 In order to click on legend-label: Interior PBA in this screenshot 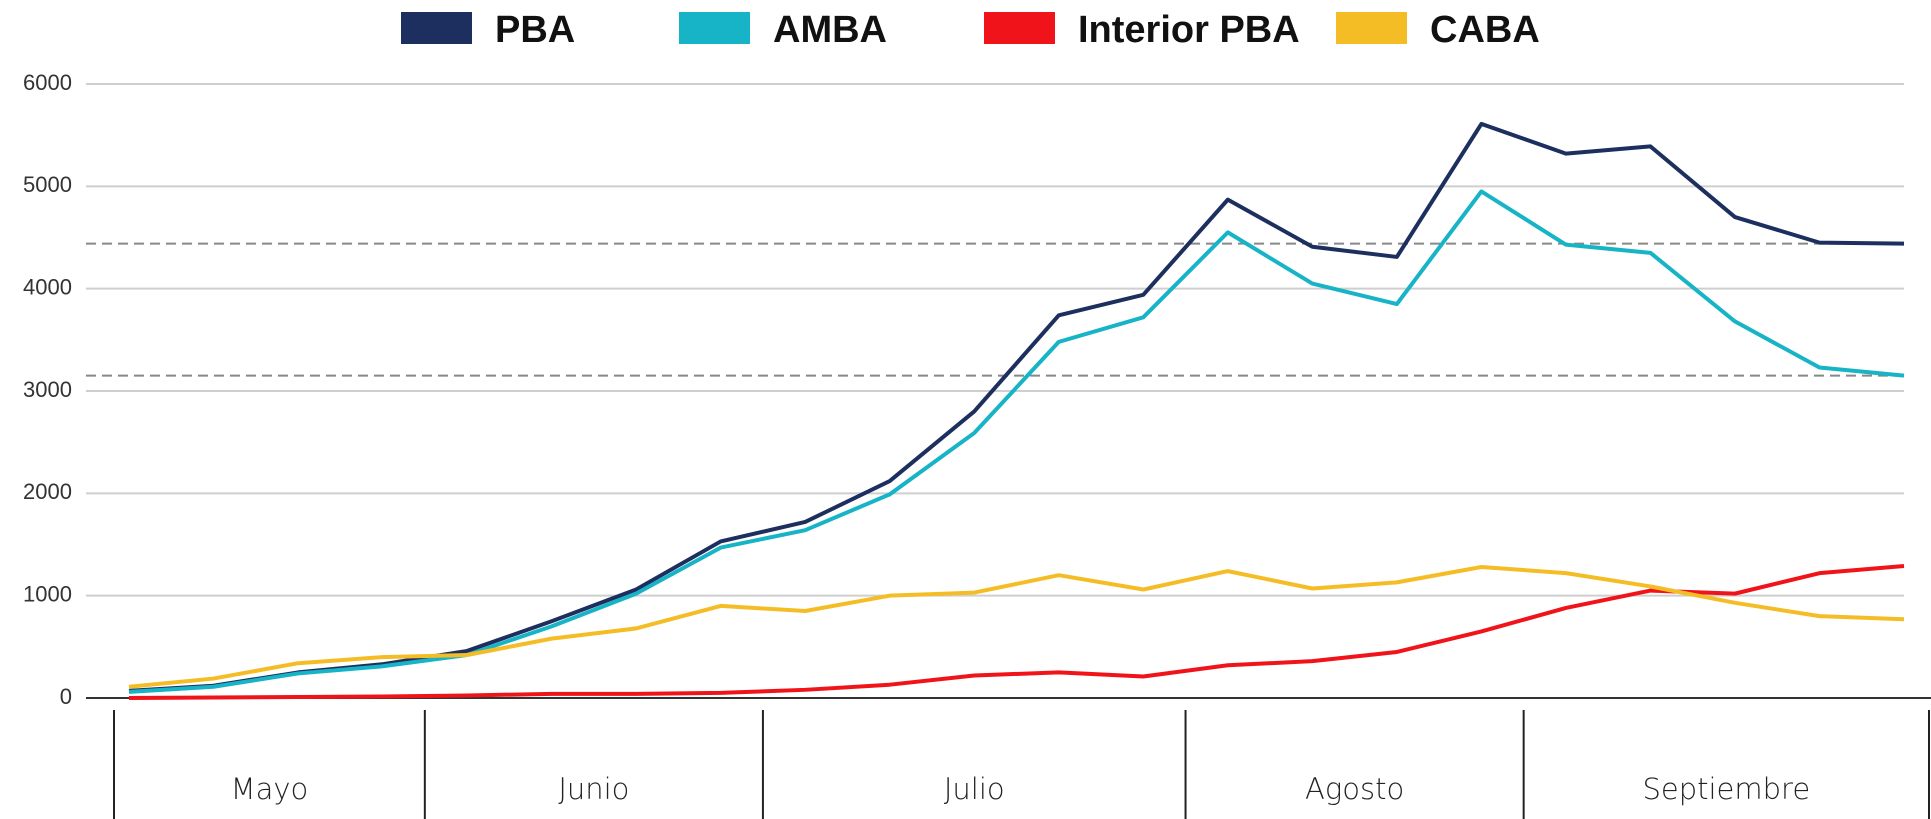, I will do `click(1189, 30)`.